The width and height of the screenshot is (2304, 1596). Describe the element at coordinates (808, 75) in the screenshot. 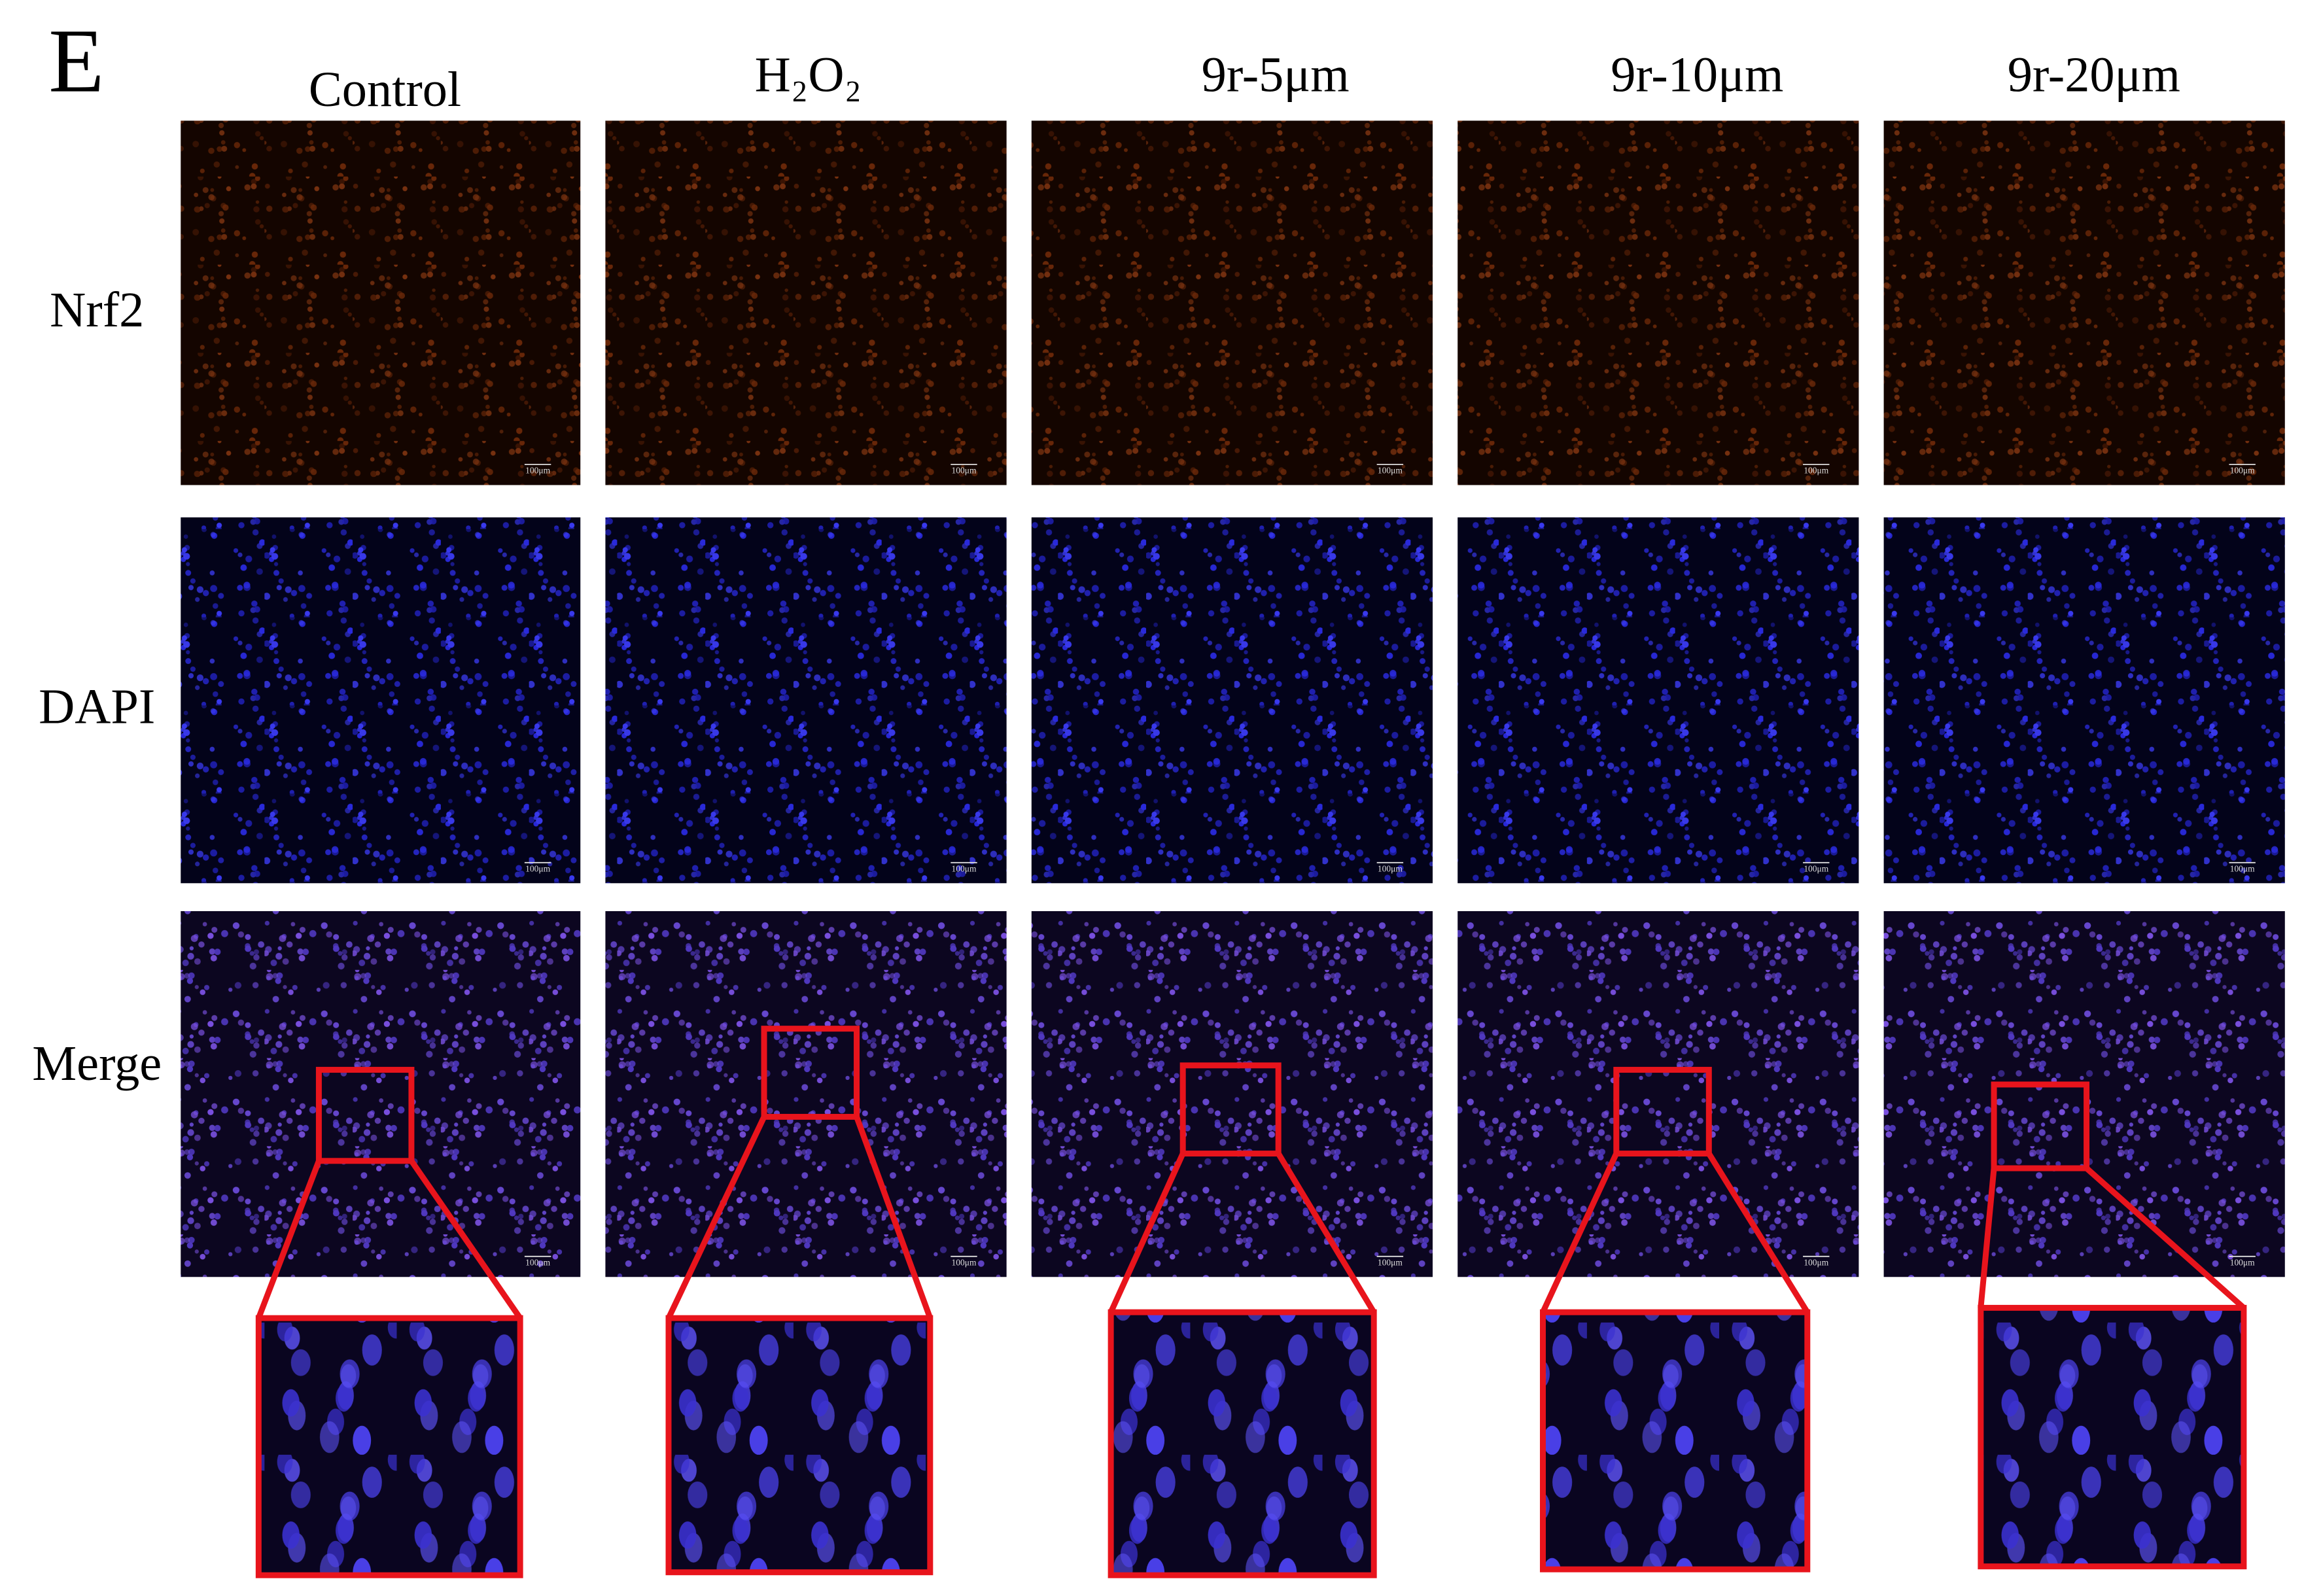

I see `column-header: H₂O₂` at that location.